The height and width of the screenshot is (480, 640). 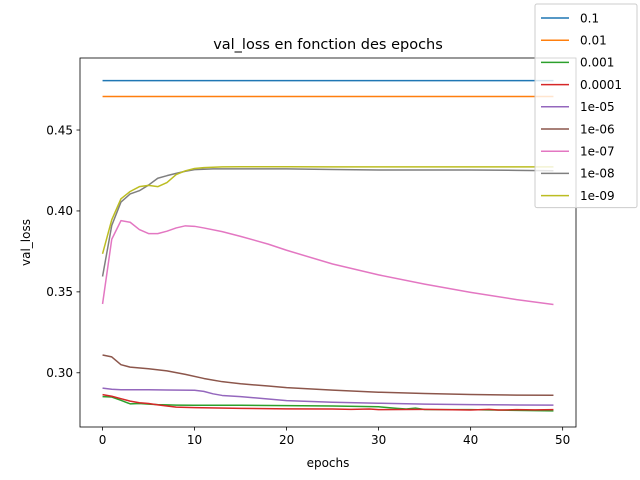 What do you see at coordinates (470, 440) in the screenshot?
I see `x-tick-label: 40` at bounding box center [470, 440].